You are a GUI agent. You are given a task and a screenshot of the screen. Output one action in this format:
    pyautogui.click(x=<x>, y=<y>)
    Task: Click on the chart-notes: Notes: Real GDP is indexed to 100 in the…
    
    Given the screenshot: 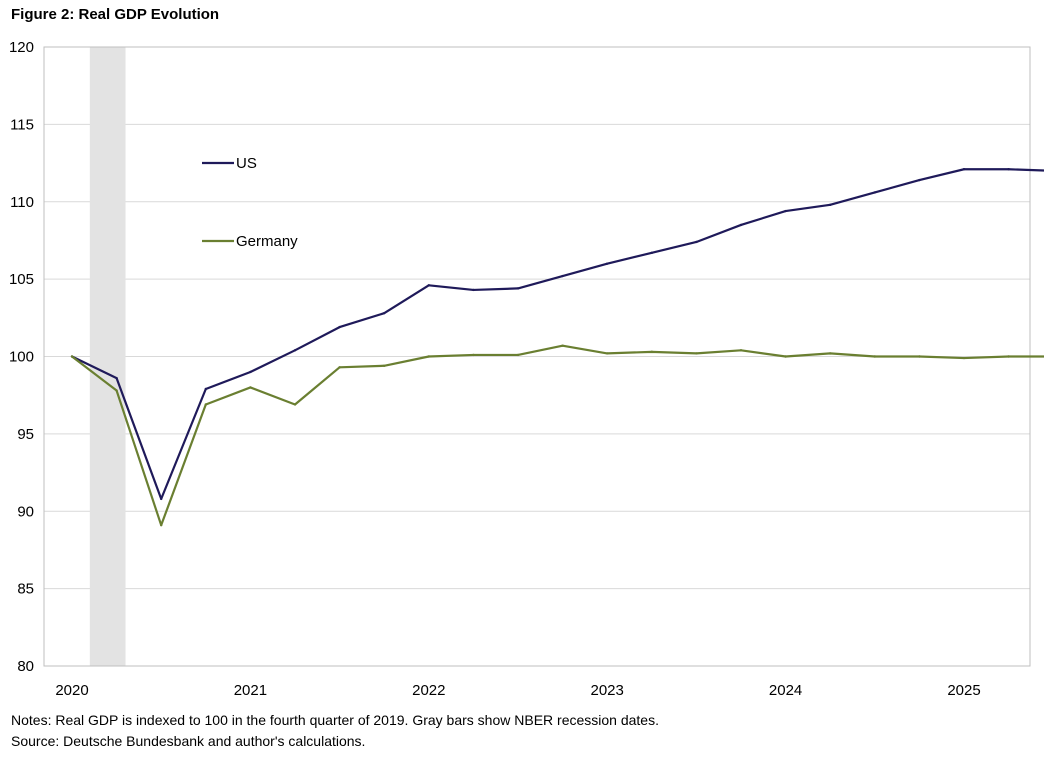 What is the action you would take?
    pyautogui.click(x=335, y=731)
    